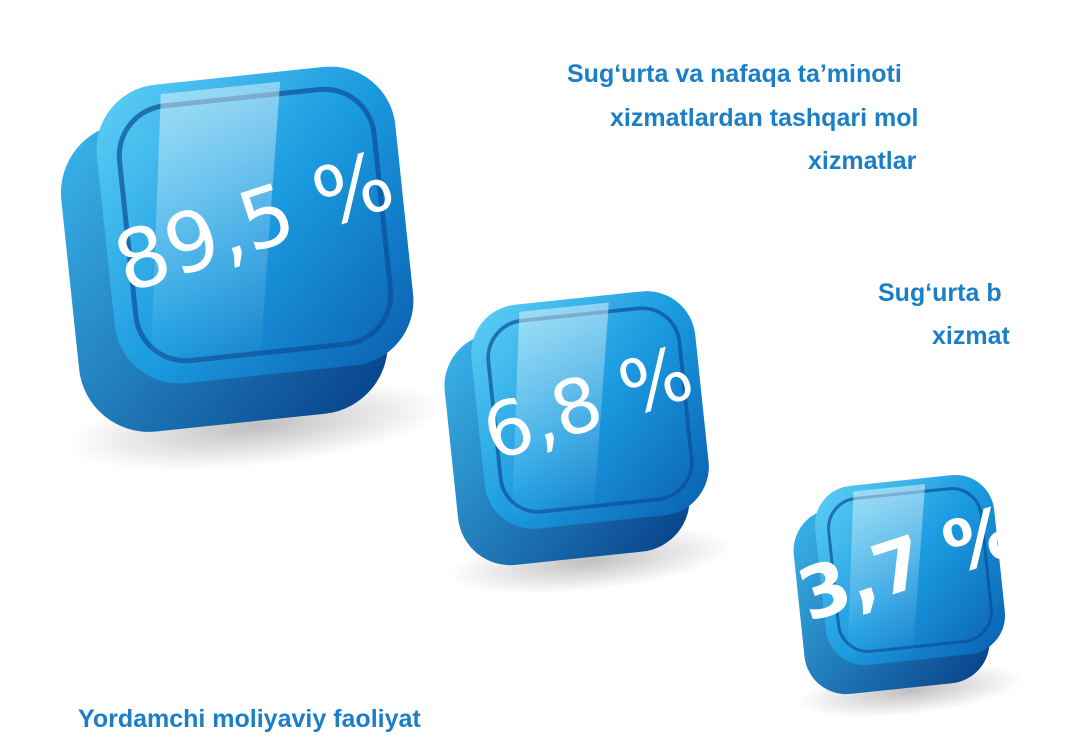 The height and width of the screenshot is (752, 1065). Describe the element at coordinates (764, 118) in the screenshot. I see `caption-line: xizmatlardan tashqari mol` at that location.